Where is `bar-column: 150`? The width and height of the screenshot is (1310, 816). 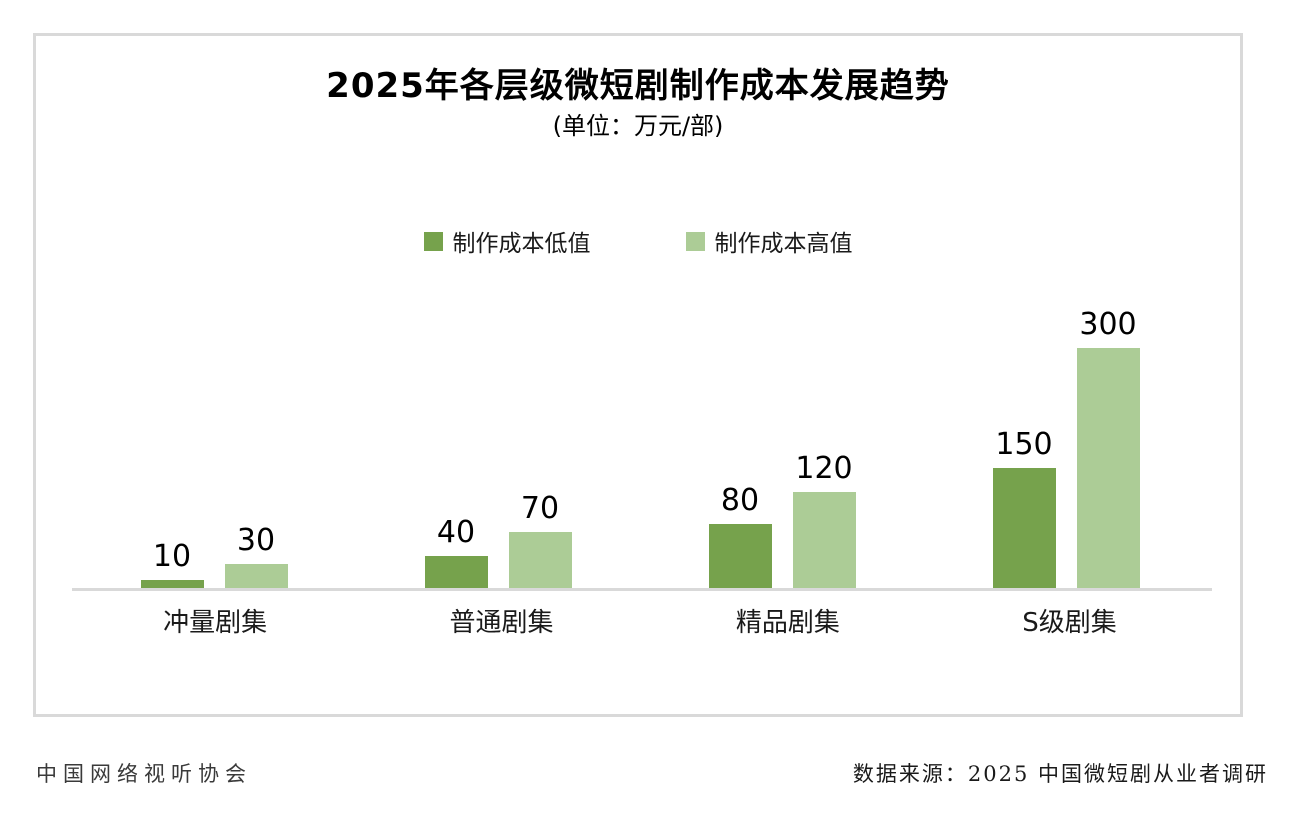 bar-column: 150 is located at coordinates (1024, 507).